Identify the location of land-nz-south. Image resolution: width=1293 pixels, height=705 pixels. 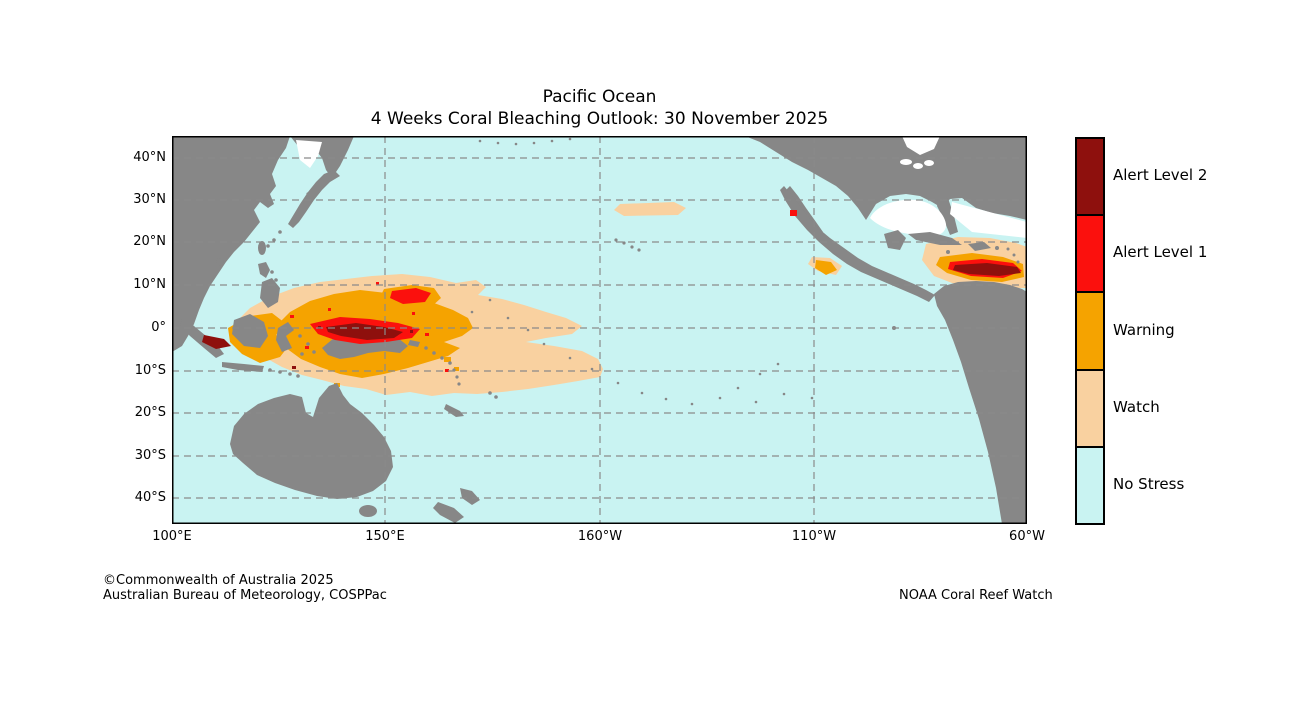
(448, 512).